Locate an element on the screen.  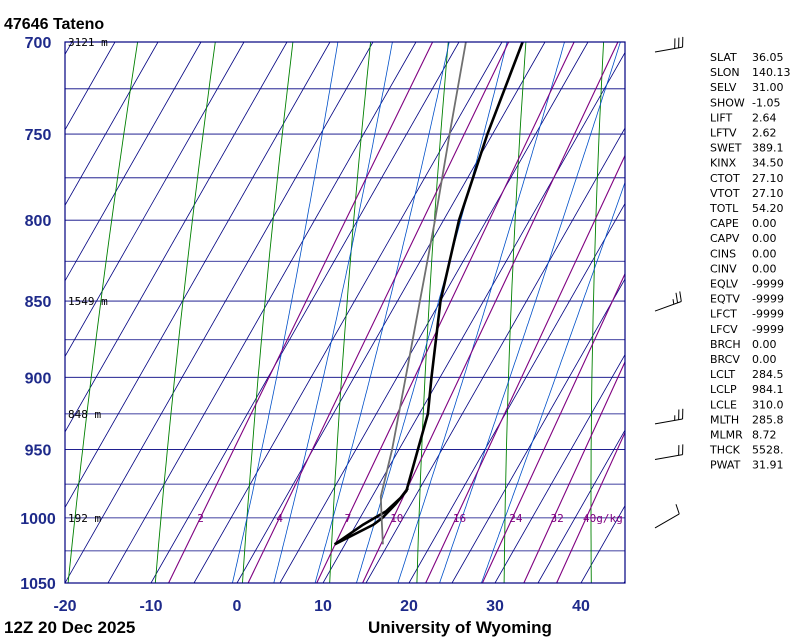
index-key-show: SHOW is located at coordinates (727, 102).